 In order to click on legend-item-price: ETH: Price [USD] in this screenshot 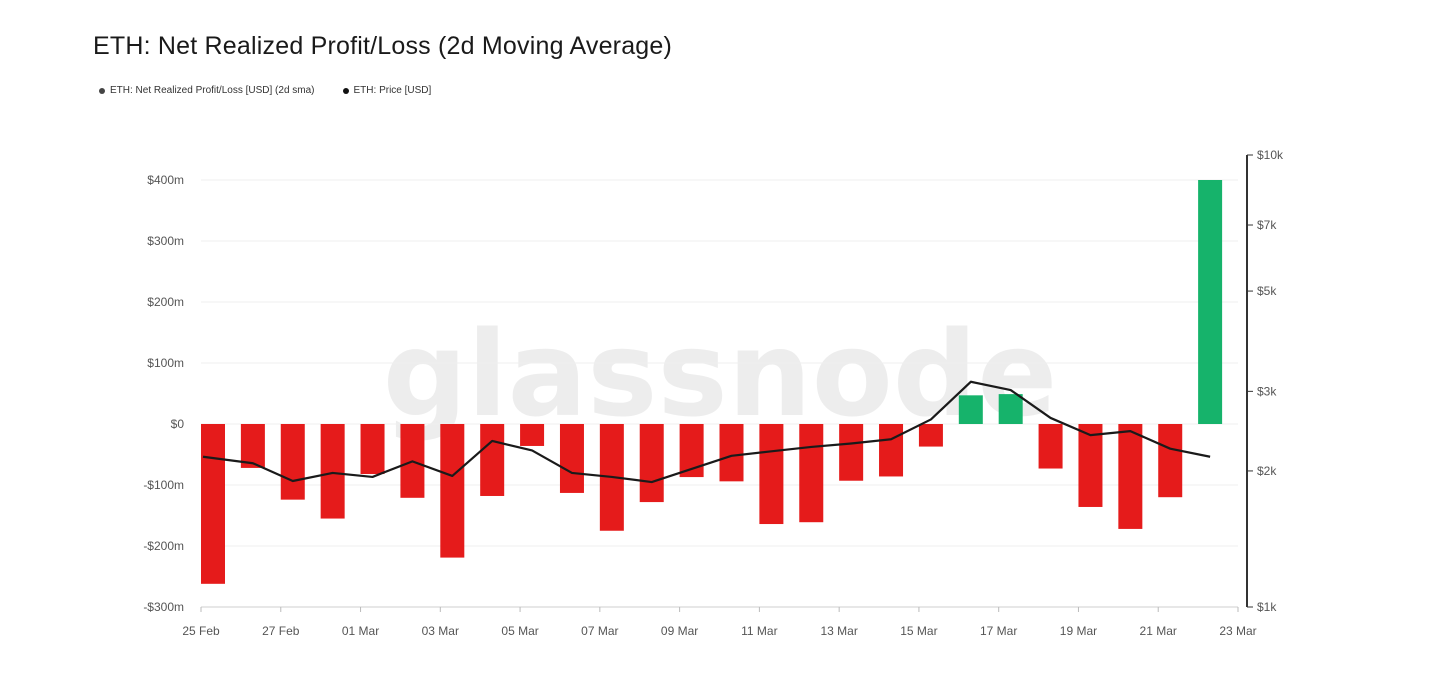, I will do `click(387, 90)`.